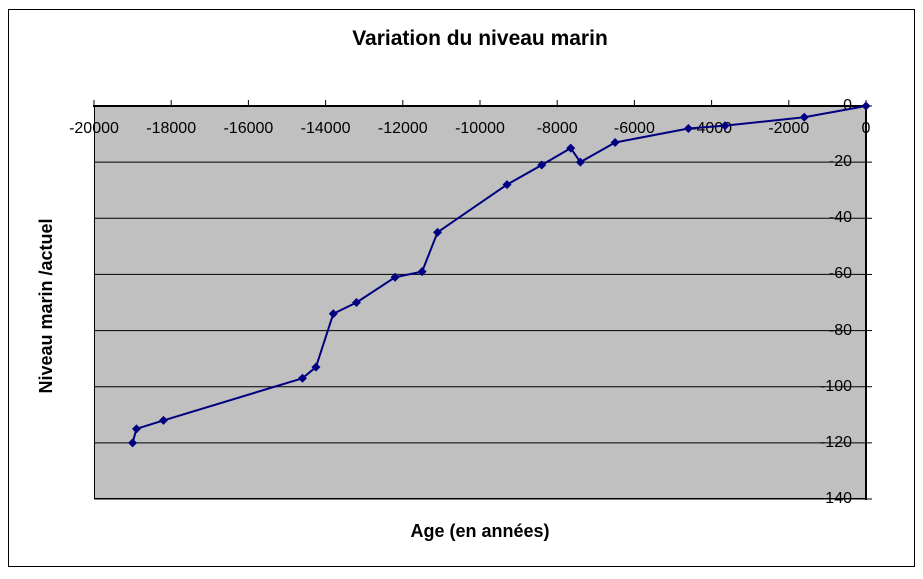  What do you see at coordinates (840, 218) in the screenshot?
I see `y-tick-label: -40` at bounding box center [840, 218].